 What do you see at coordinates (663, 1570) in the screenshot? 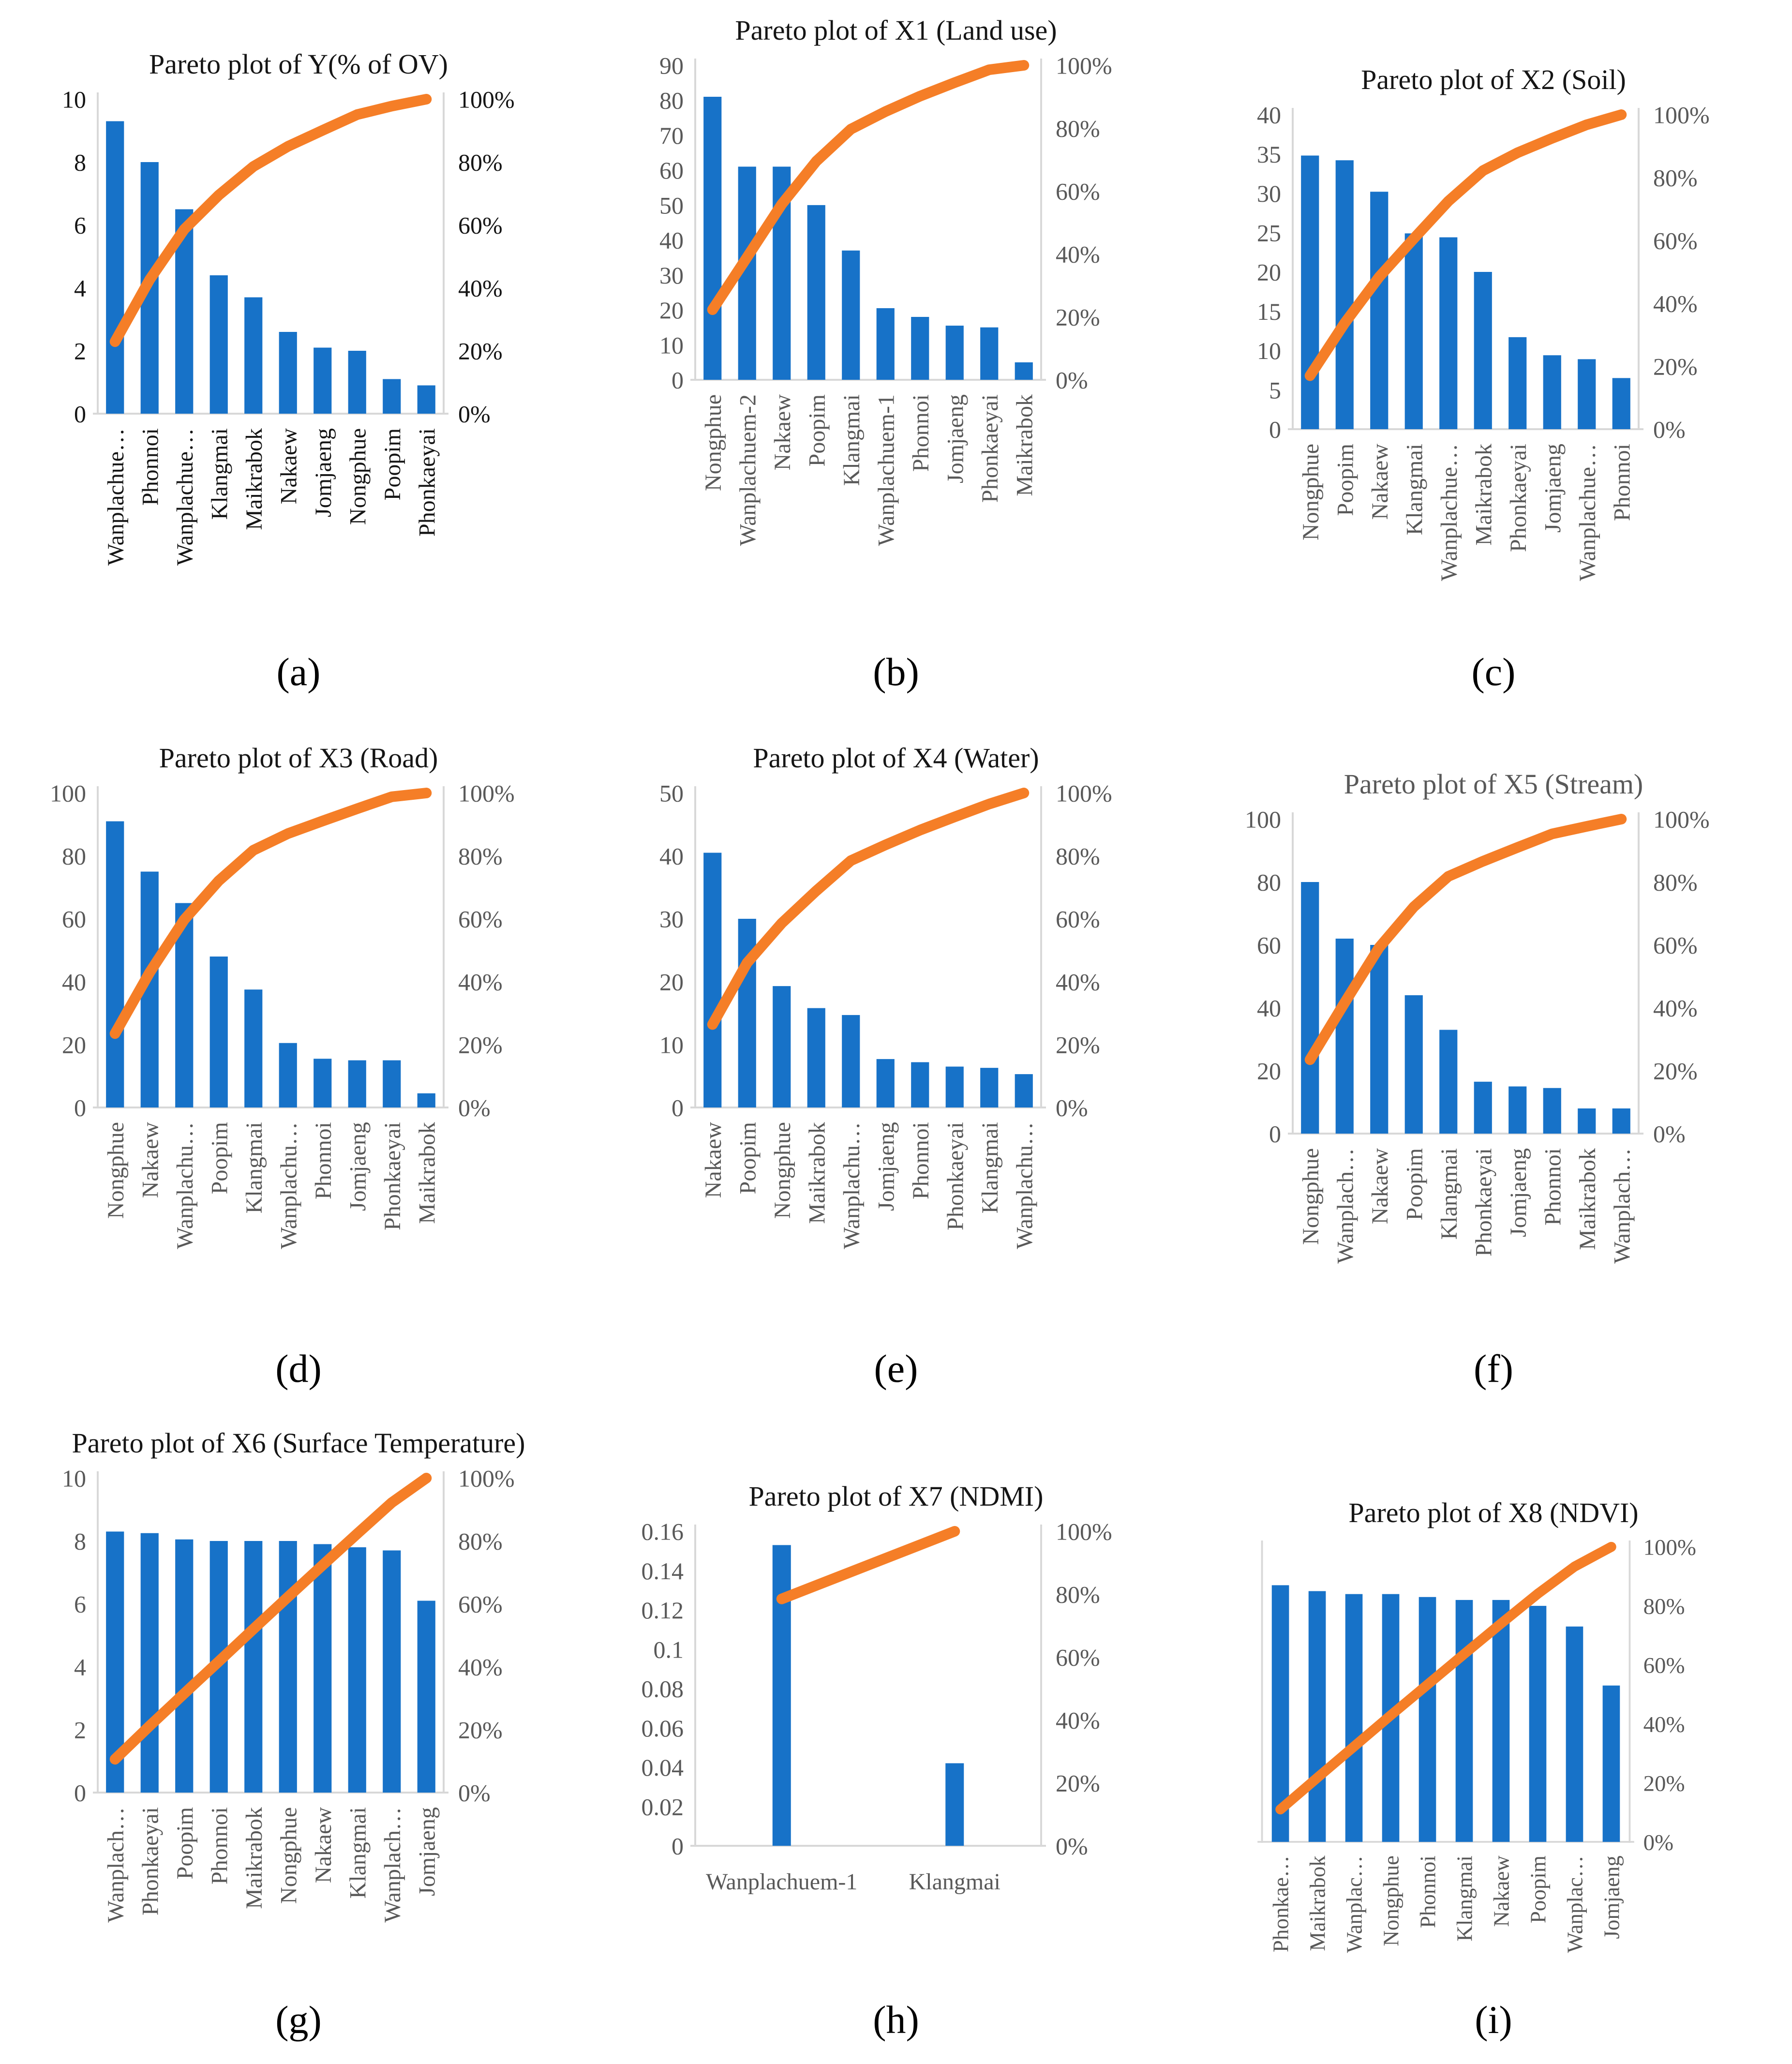
I see `left-axis-label: 0.14` at bounding box center [663, 1570].